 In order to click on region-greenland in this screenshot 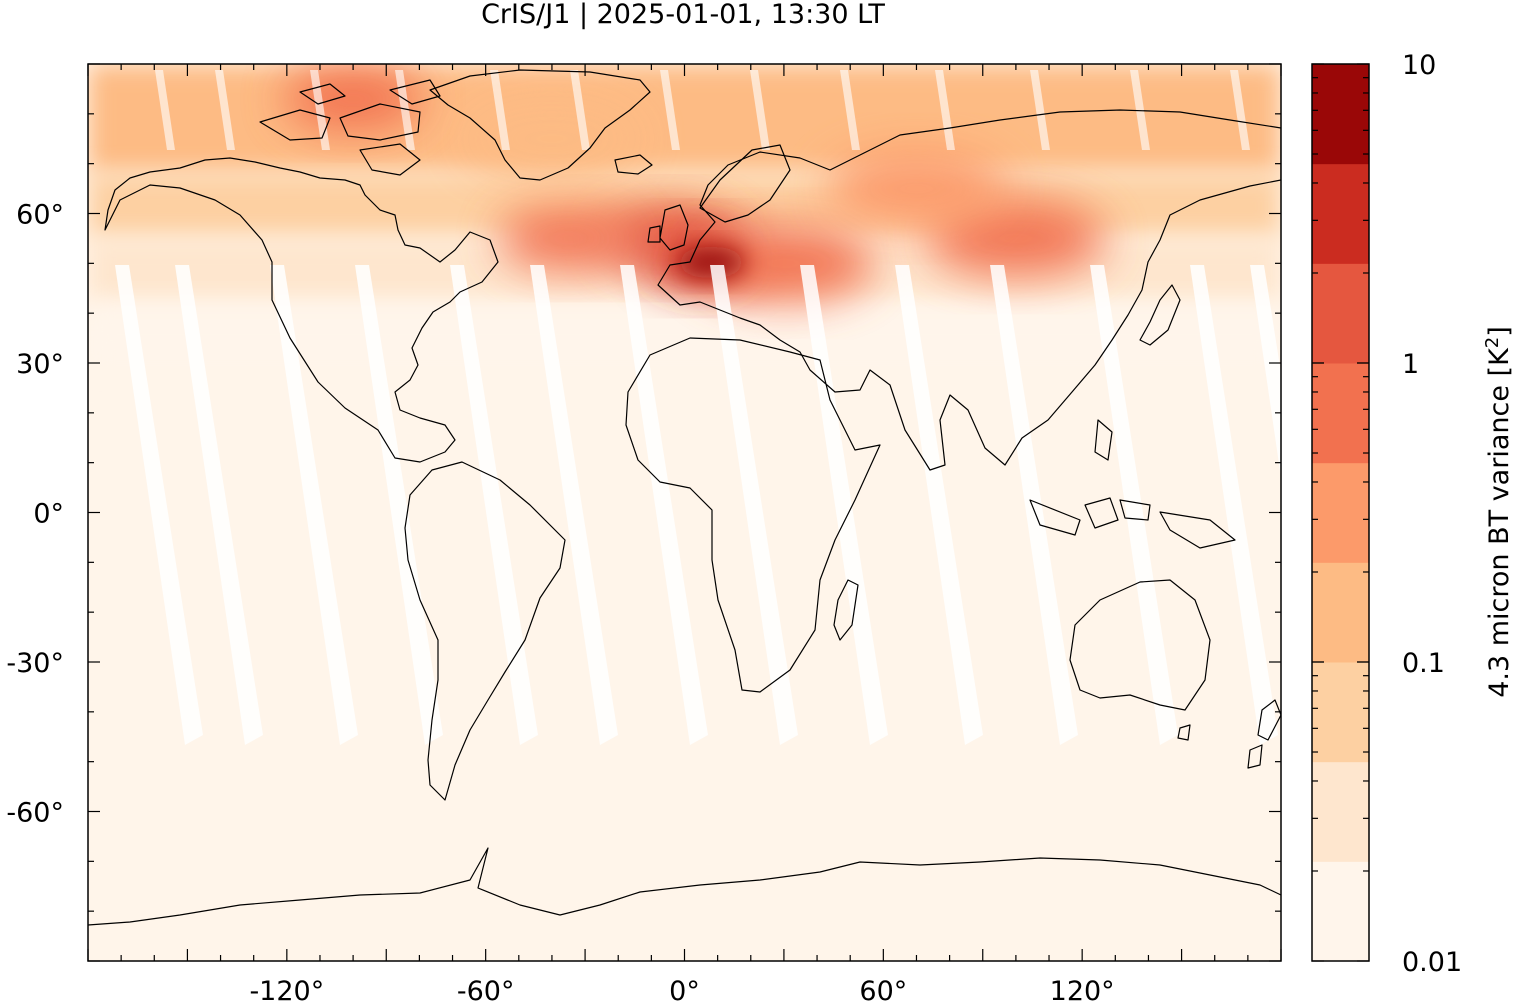, I will do `click(551, 138)`.